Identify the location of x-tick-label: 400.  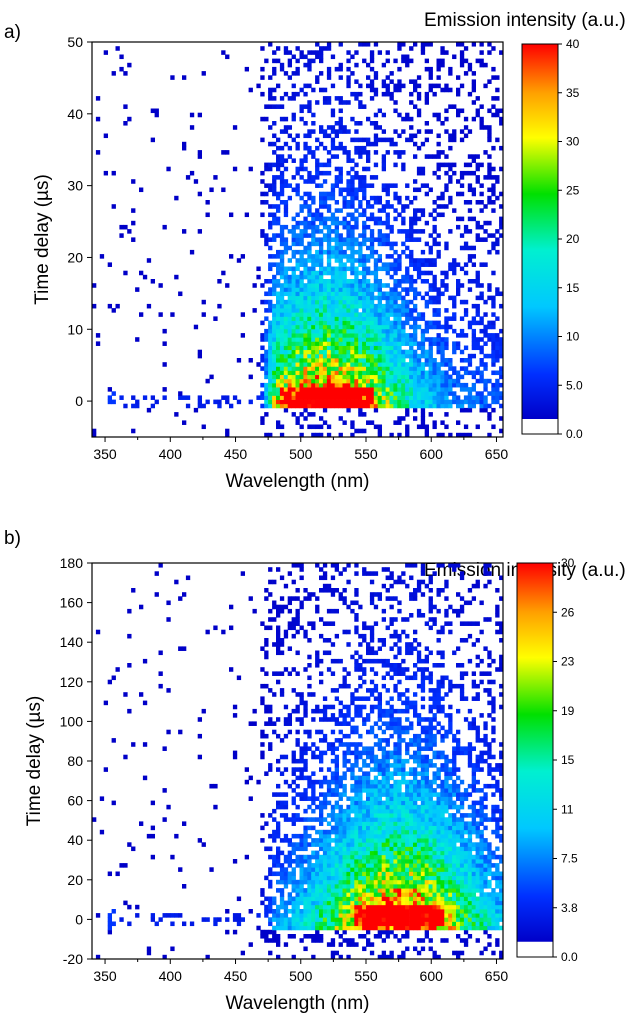
(171, 454).